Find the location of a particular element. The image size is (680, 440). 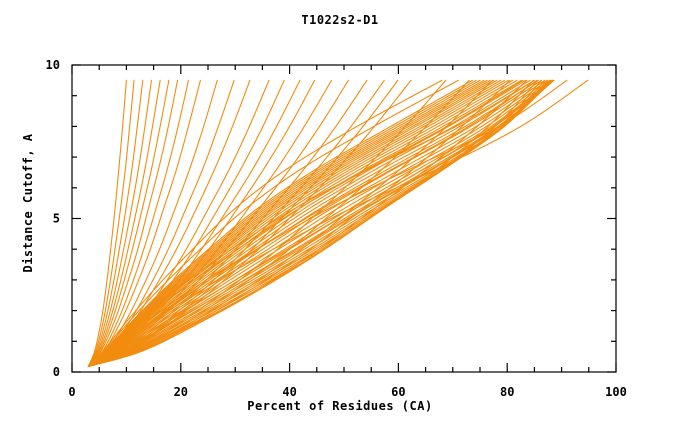

y-tick-label: 10 is located at coordinates (53, 65).